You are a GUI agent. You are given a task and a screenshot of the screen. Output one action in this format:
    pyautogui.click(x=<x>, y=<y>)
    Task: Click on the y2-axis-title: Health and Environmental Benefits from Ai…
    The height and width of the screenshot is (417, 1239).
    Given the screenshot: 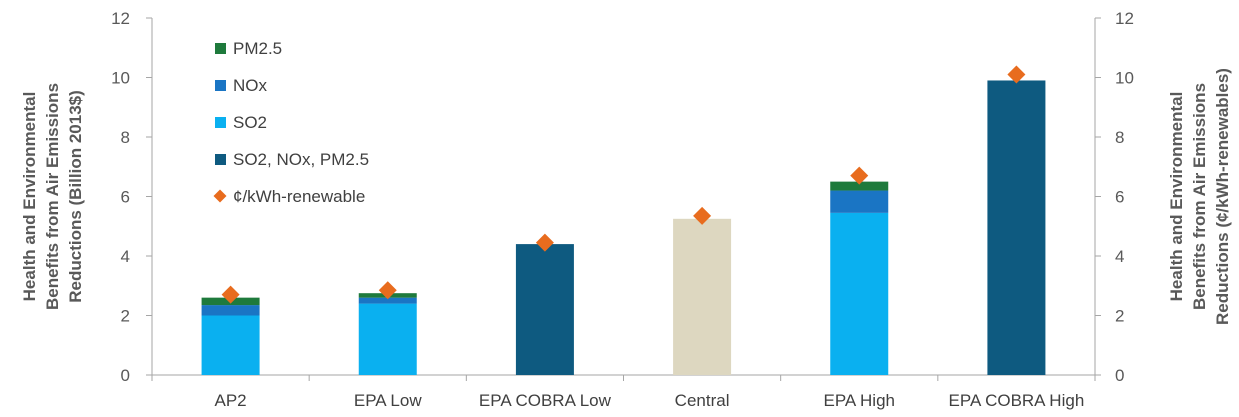 What is the action you would take?
    pyautogui.click(x=1199, y=196)
    